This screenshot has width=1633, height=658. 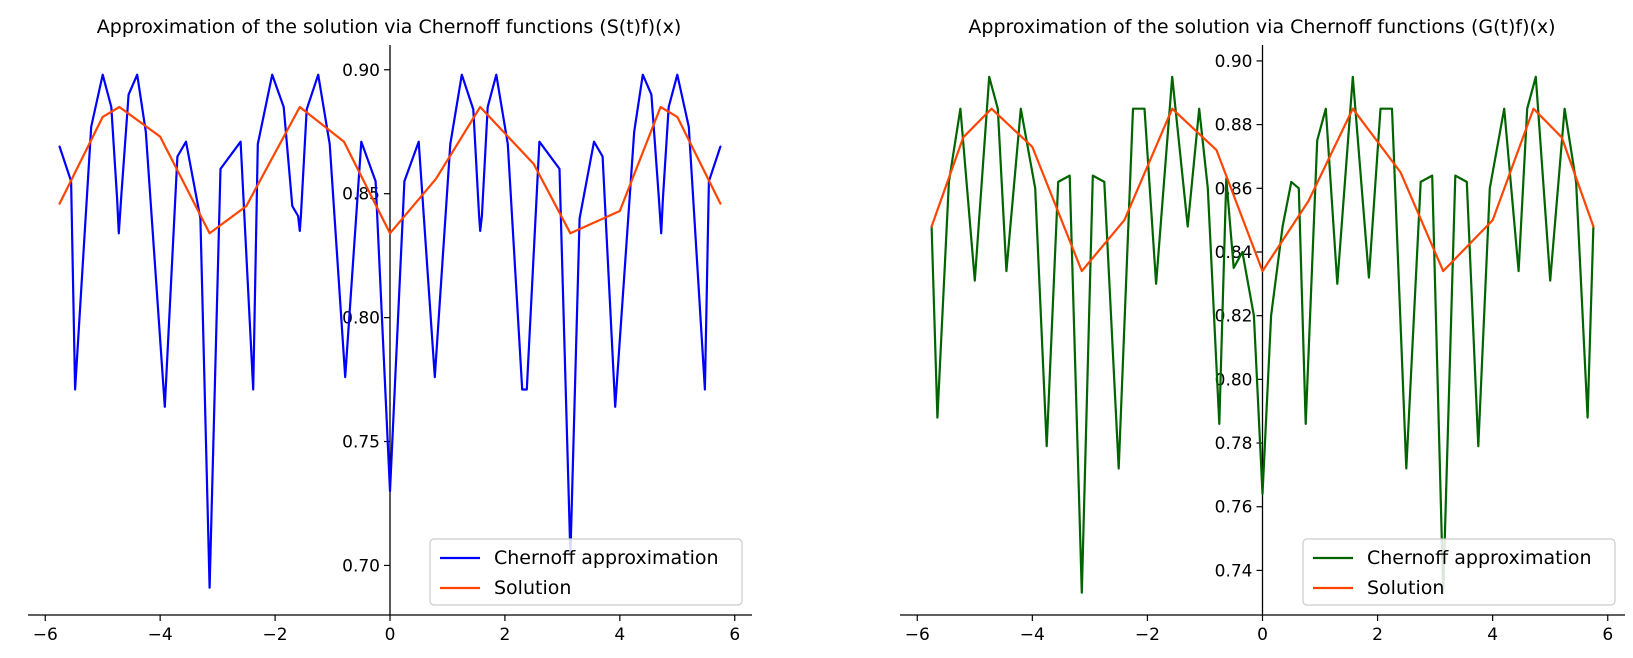 What do you see at coordinates (1492, 635) in the screenshot?
I see `right-chart-x-tick-label: 4` at bounding box center [1492, 635].